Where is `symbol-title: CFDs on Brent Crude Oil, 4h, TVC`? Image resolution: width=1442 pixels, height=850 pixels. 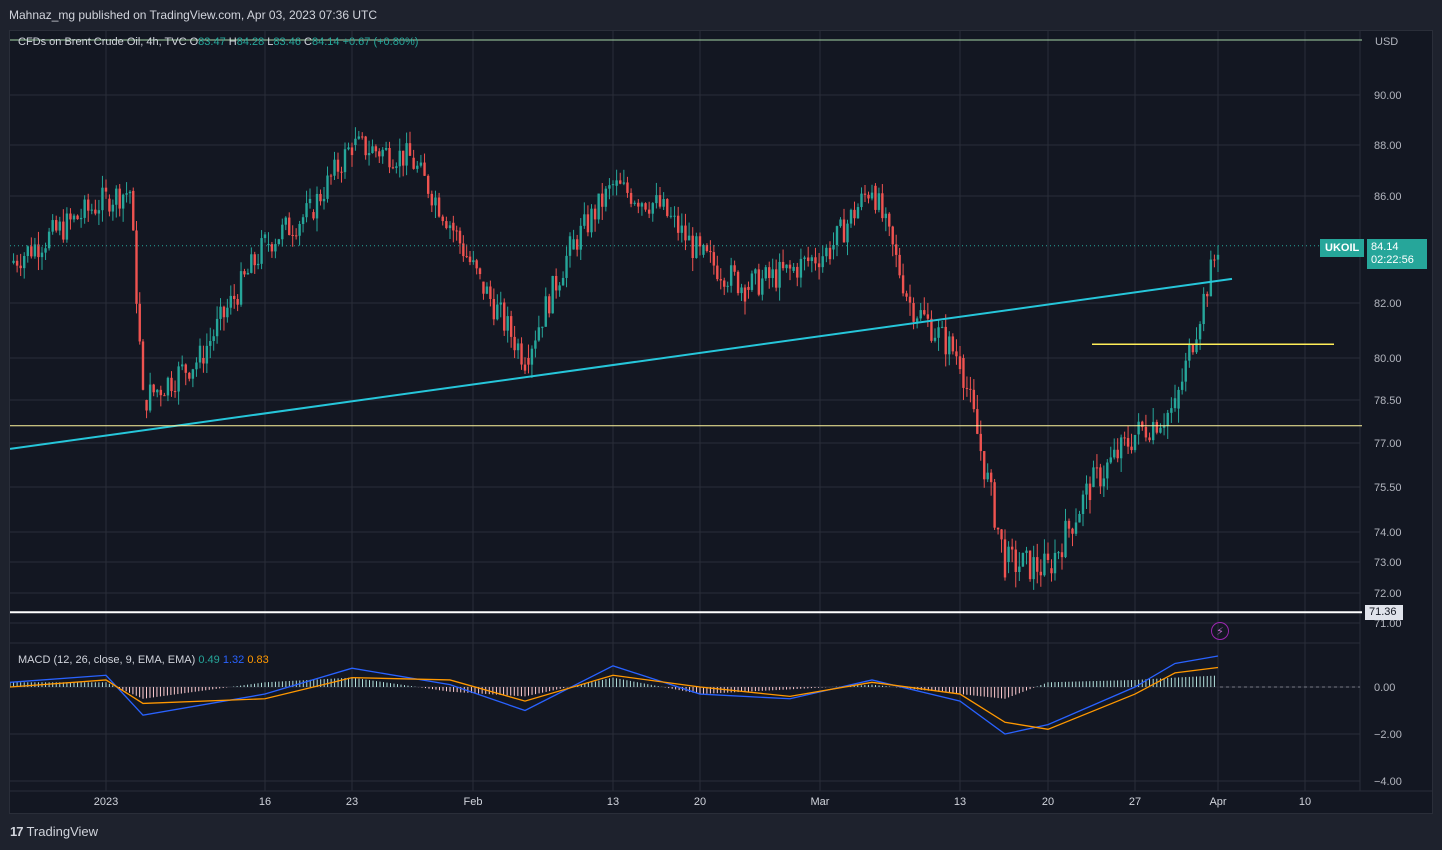
symbol-title: CFDs on Brent Crude Oil, 4h, TVC is located at coordinates (102, 42).